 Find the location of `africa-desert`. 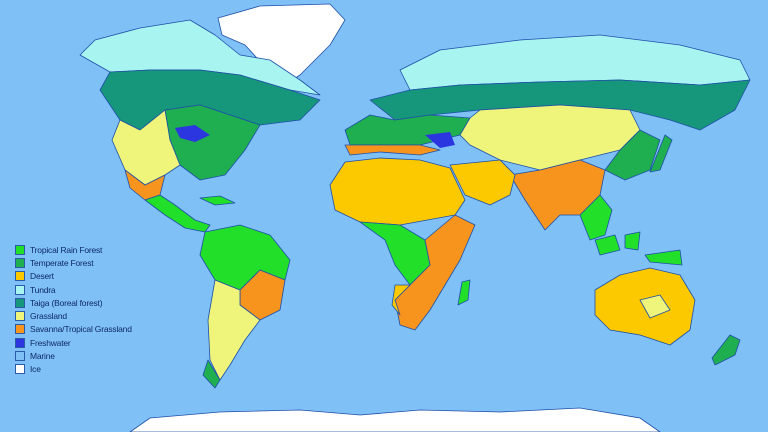

africa-desert is located at coordinates (397, 191).